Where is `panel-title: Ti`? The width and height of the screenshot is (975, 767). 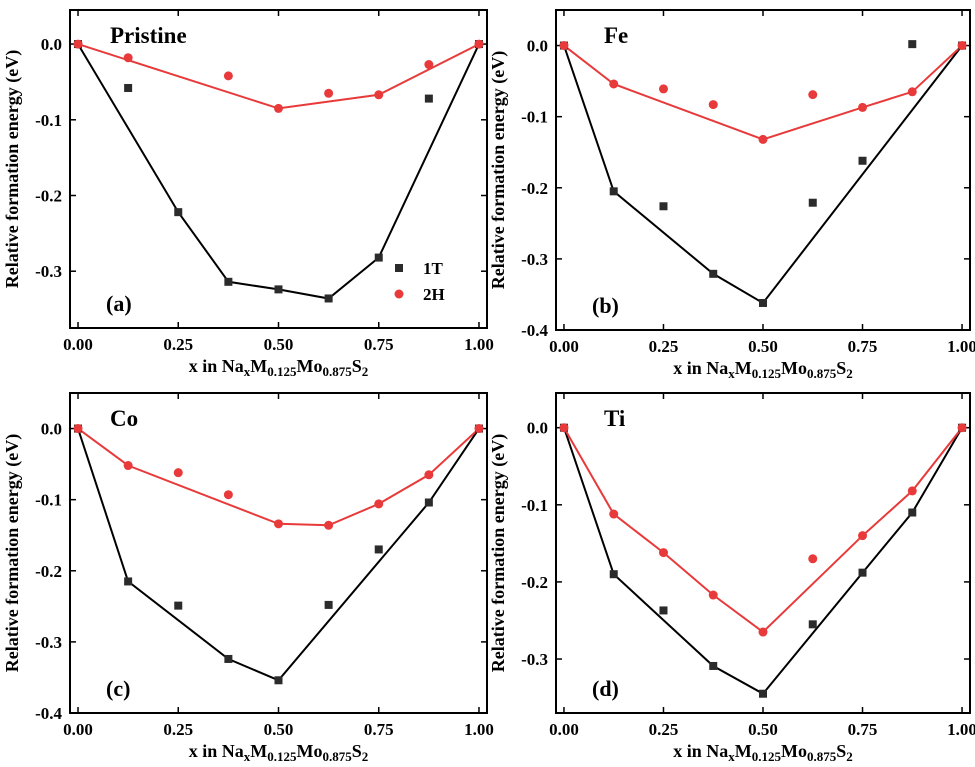 panel-title: Ti is located at coordinates (615, 418).